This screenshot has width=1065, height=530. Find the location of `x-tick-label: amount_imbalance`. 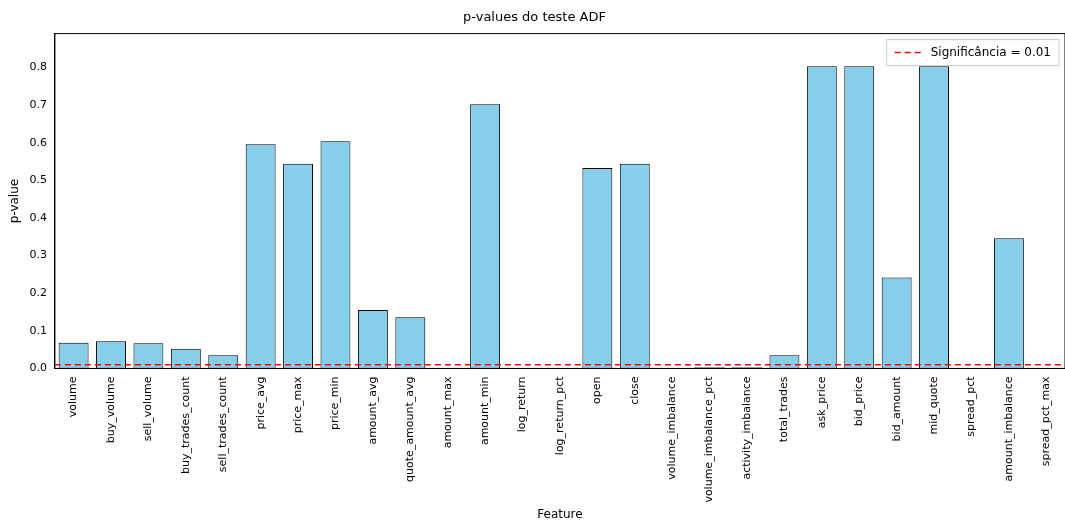

x-tick-label: amount_imbalance is located at coordinates (1008, 429).